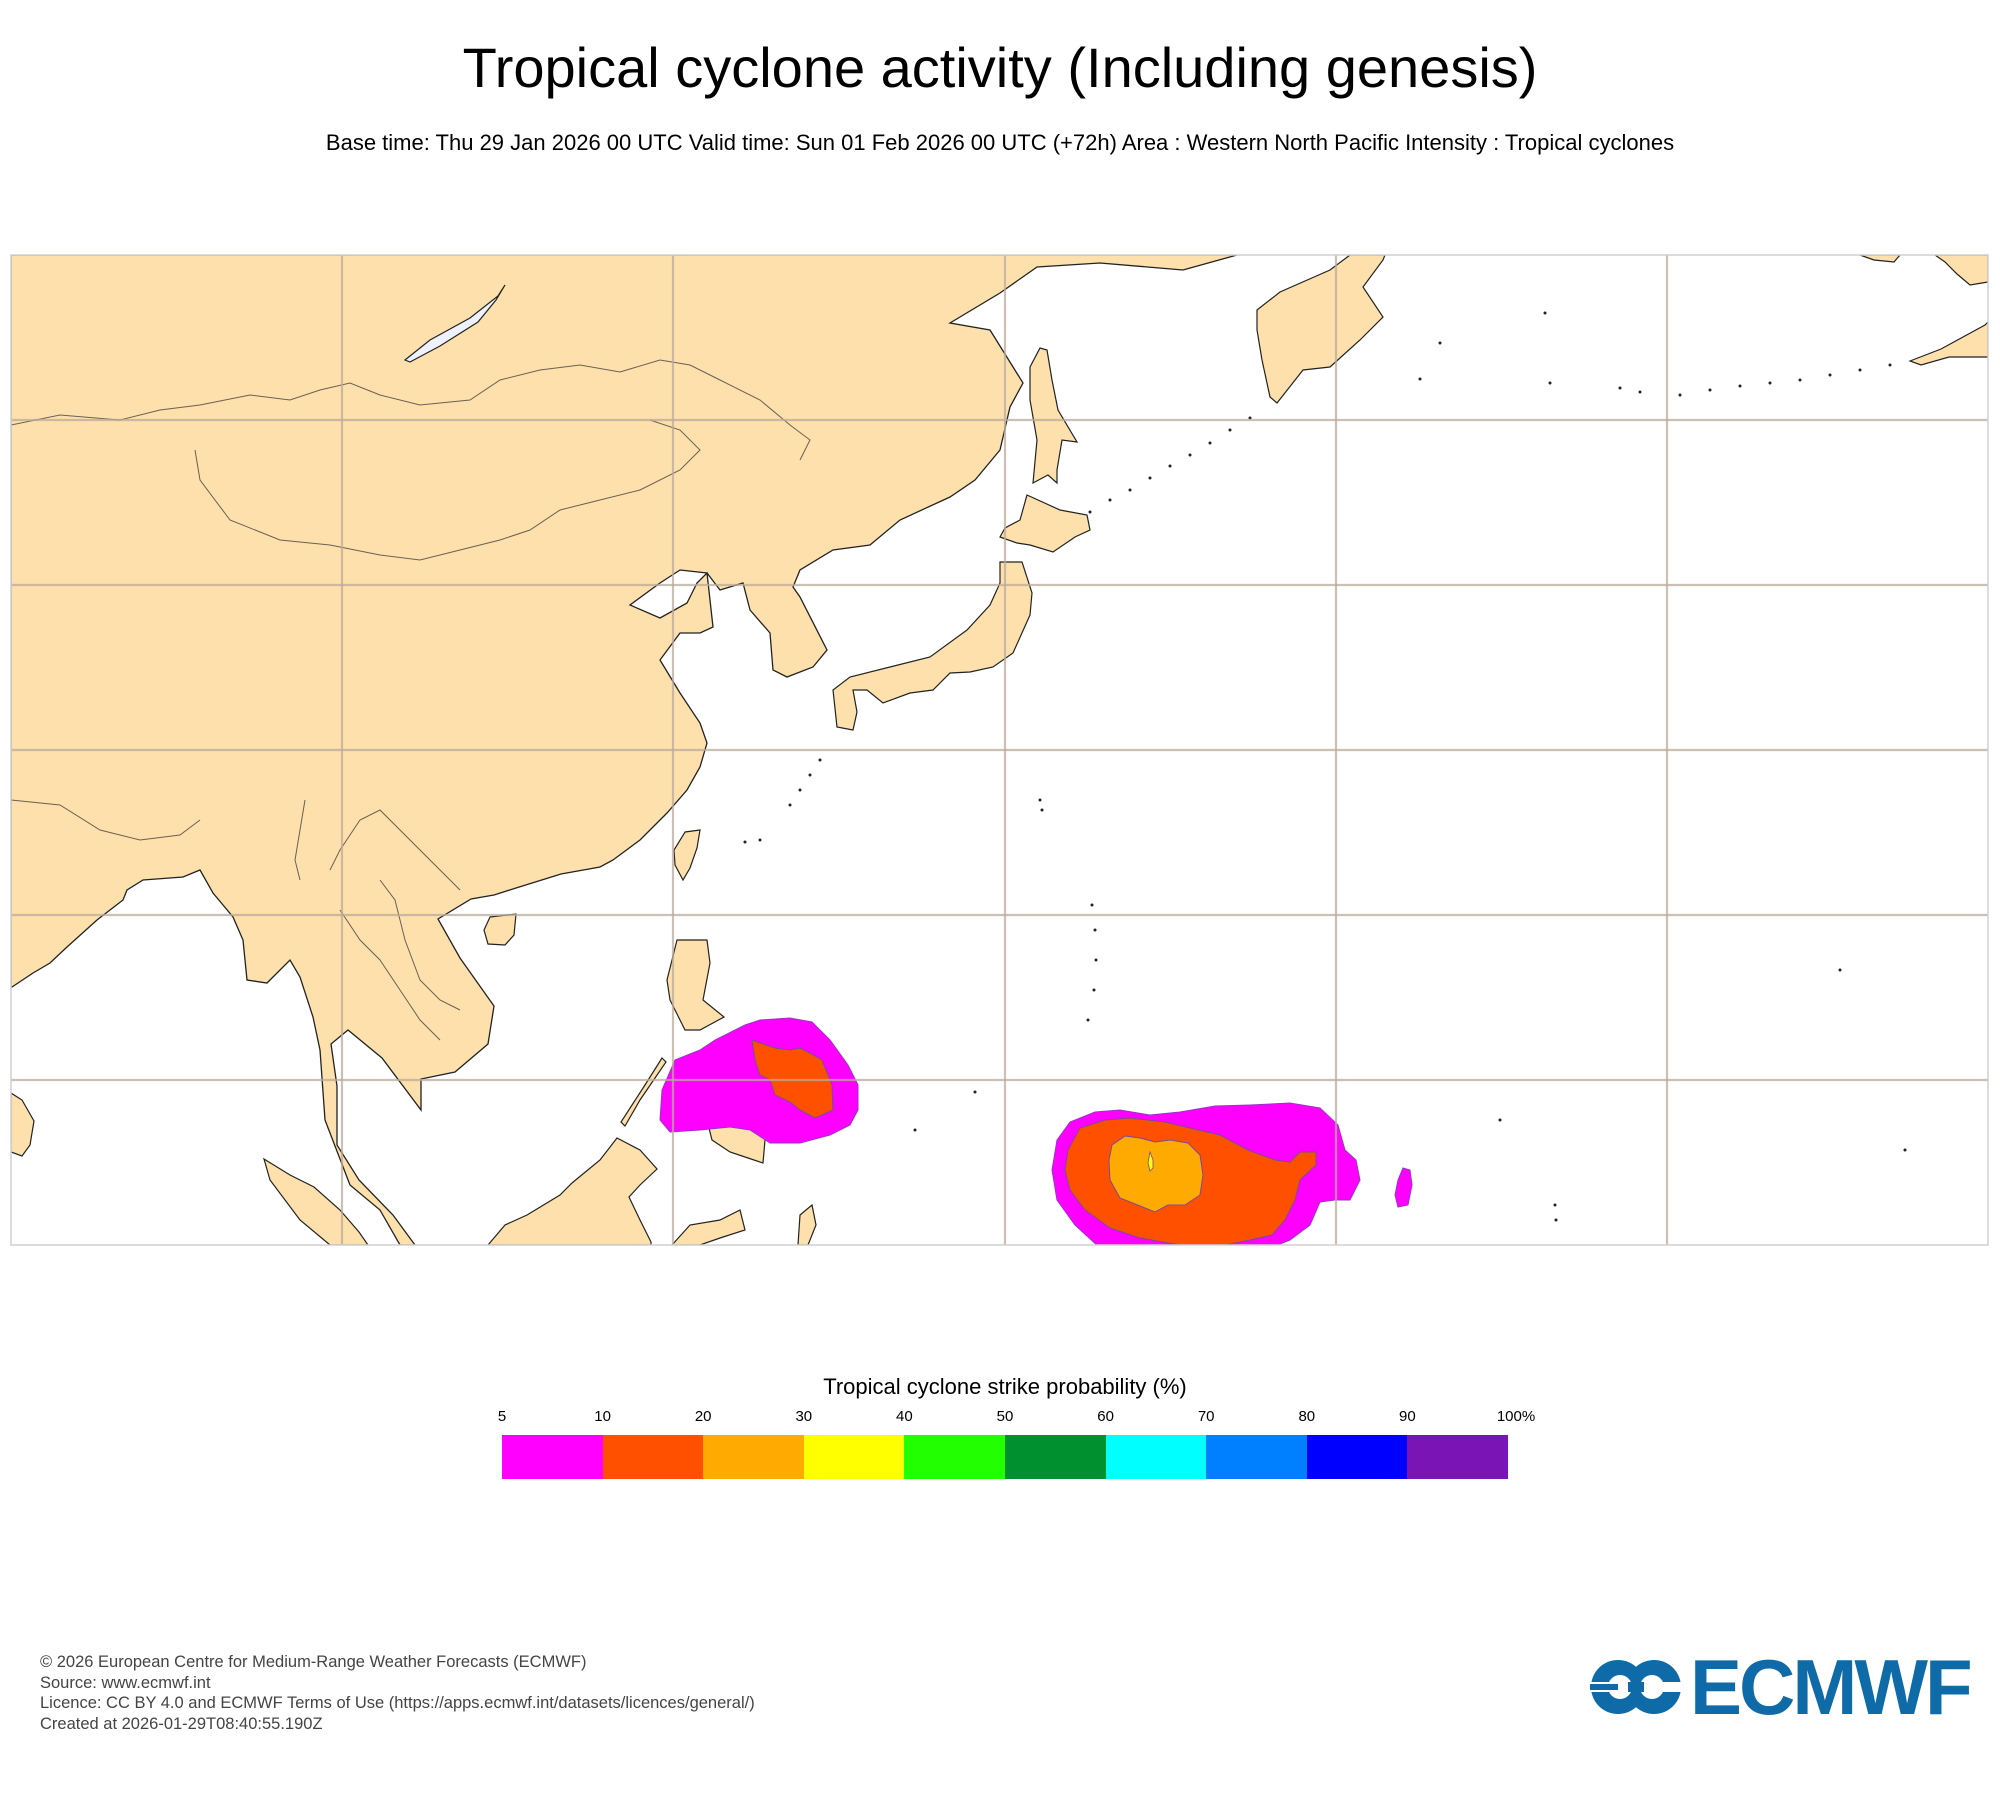 Image resolution: width=2000 pixels, height=1800 pixels. What do you see at coordinates (904, 1416) in the screenshot?
I see `legend-label: 40` at bounding box center [904, 1416].